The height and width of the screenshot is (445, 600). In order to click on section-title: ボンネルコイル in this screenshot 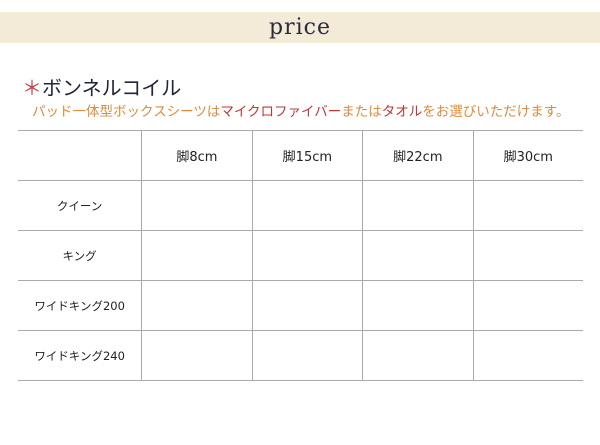, I will do `click(112, 88)`.